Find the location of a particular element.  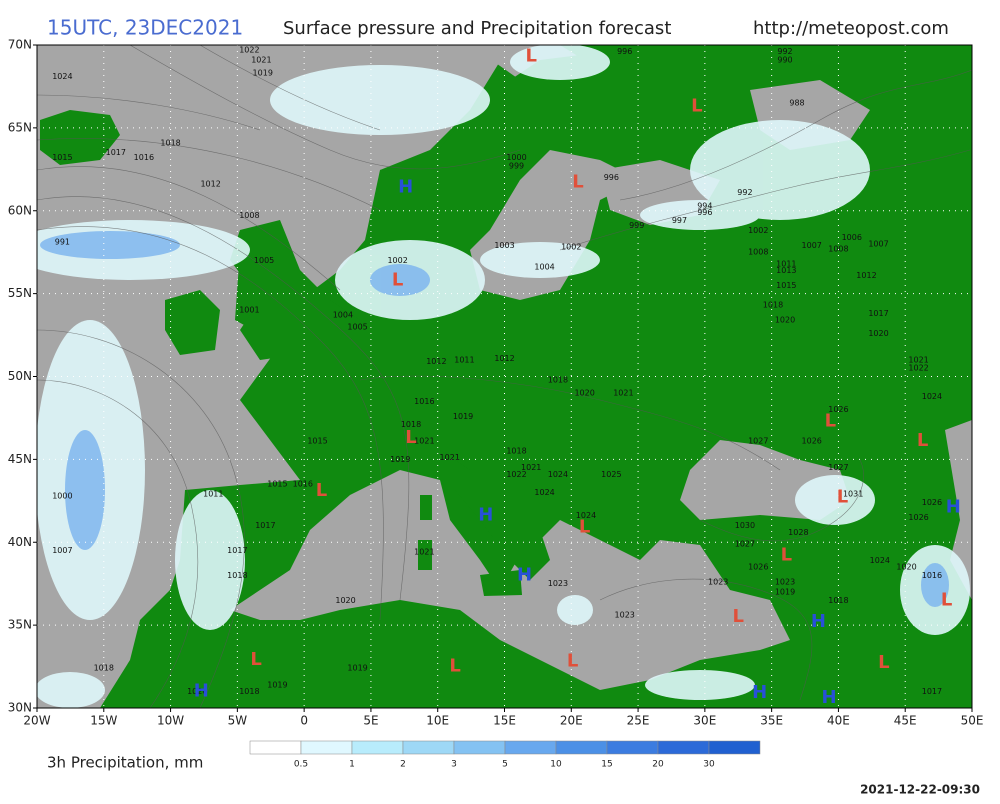

lon-tick-label: 10E is located at coordinates (437, 721).